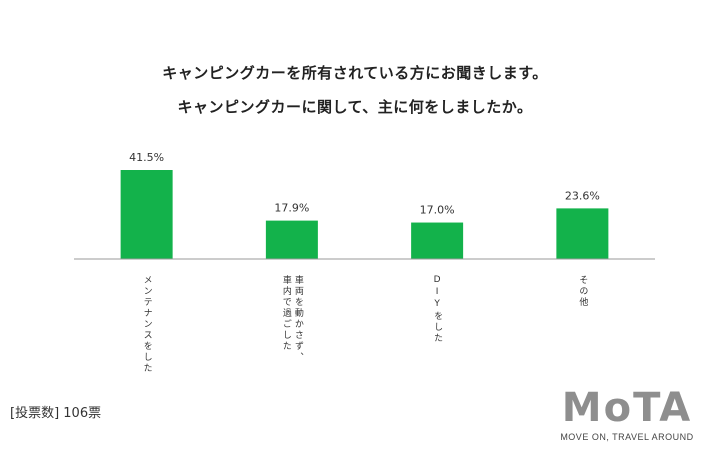 The width and height of the screenshot is (710, 473). I want to click on mota-logo: MoTA MOVE ON, TRAVEL AROUND, so click(627, 415).